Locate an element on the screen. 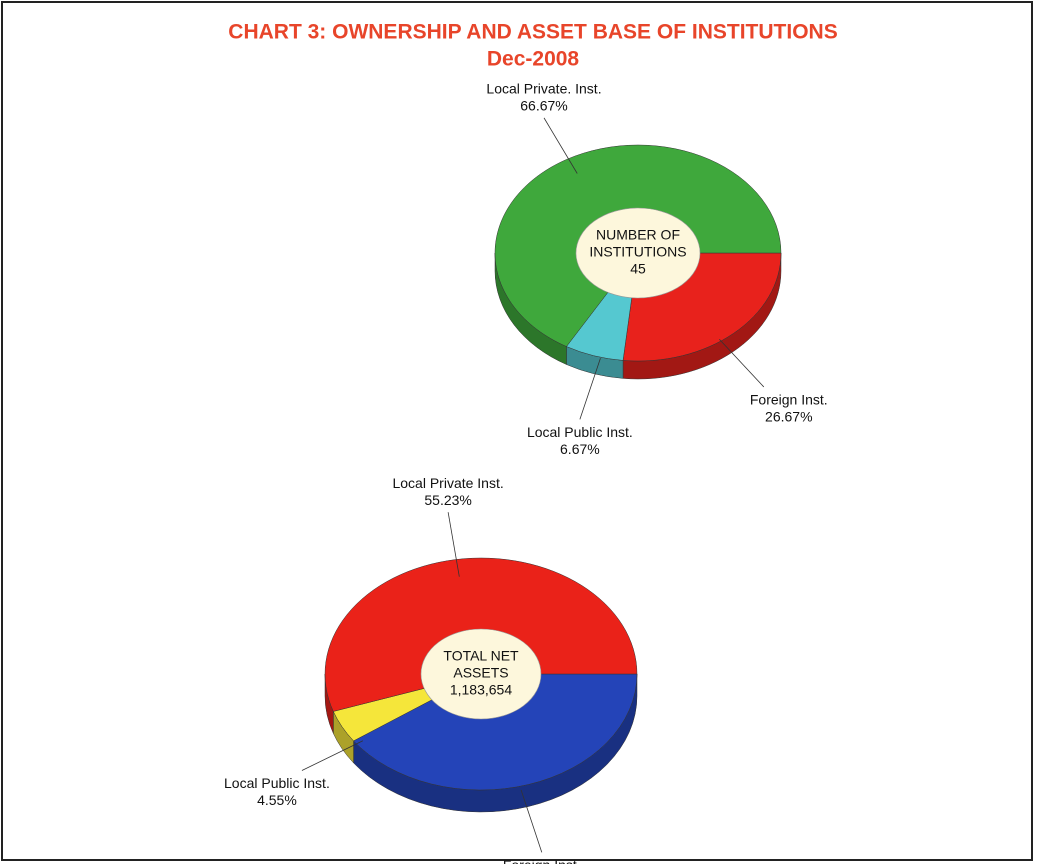  center-value: 1,183,654 is located at coordinates (481, 690).